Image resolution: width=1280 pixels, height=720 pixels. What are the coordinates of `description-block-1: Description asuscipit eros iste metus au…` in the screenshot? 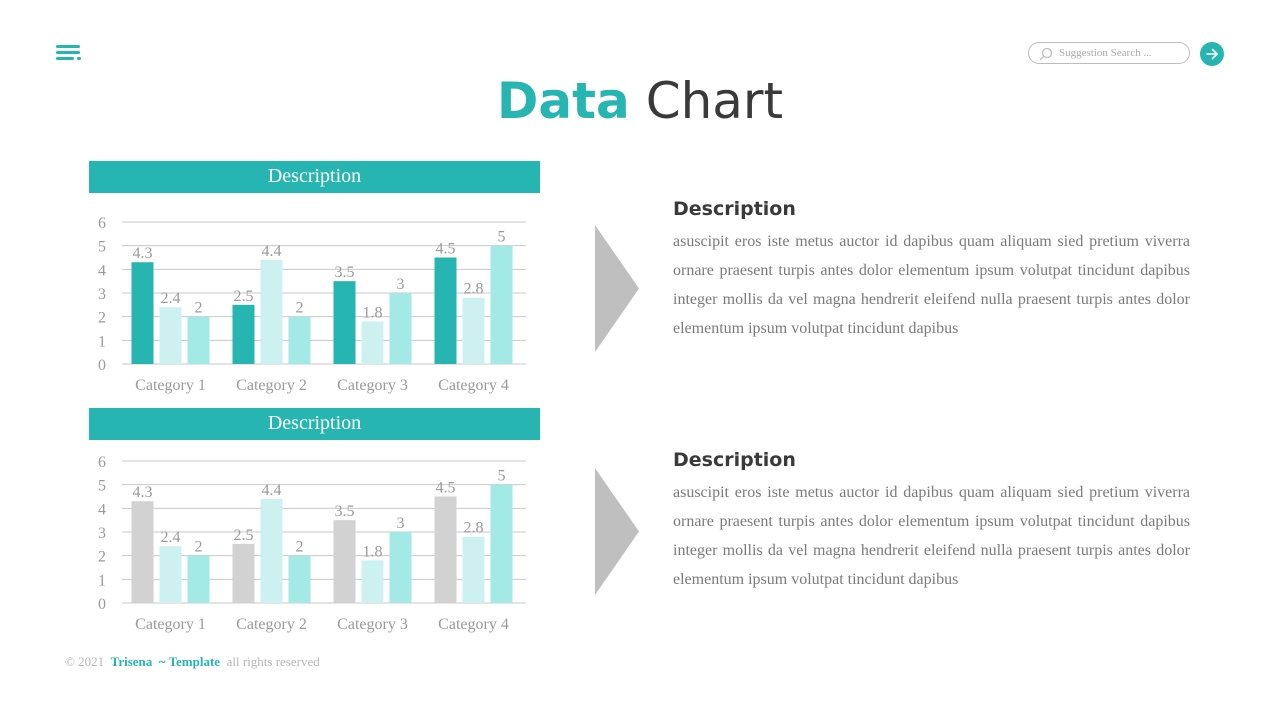 It's located at (931, 269).